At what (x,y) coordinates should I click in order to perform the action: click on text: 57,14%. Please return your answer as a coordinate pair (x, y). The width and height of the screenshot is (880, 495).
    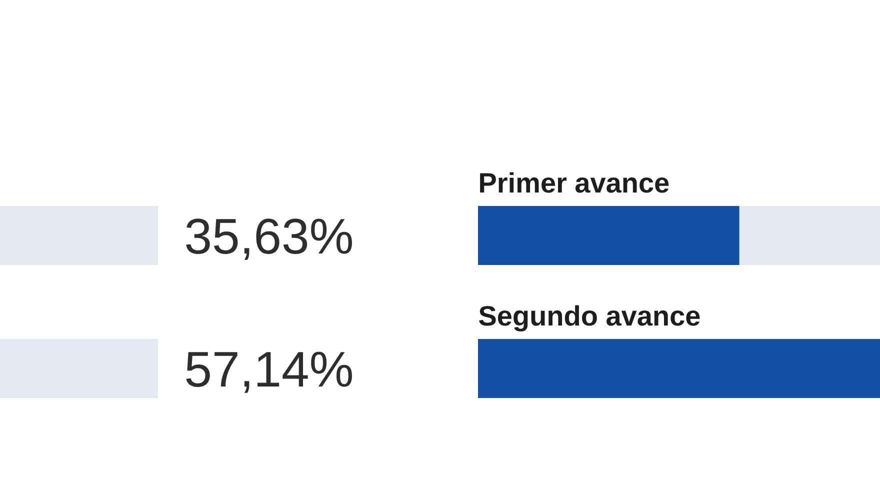
    Looking at the image, I should click on (269, 372).